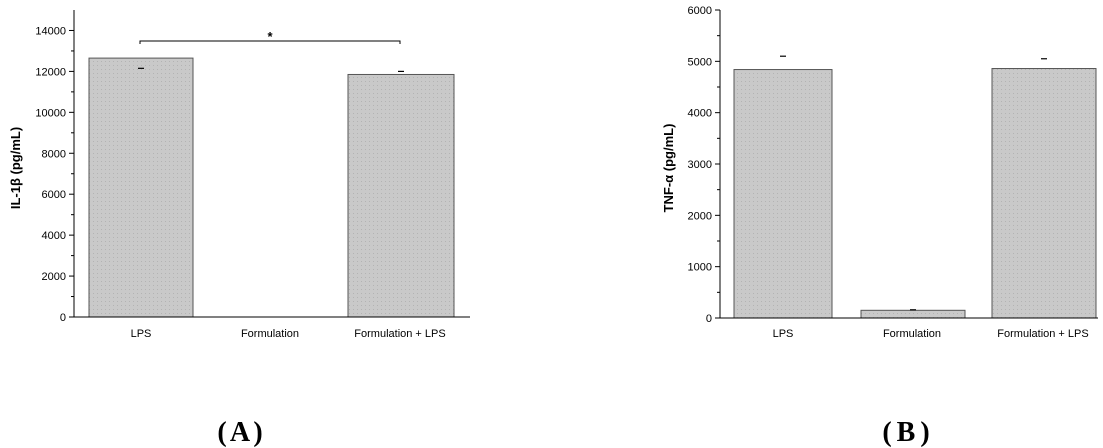  I want to click on panel-b-y-tick-label-5: 5000, so click(700, 62).